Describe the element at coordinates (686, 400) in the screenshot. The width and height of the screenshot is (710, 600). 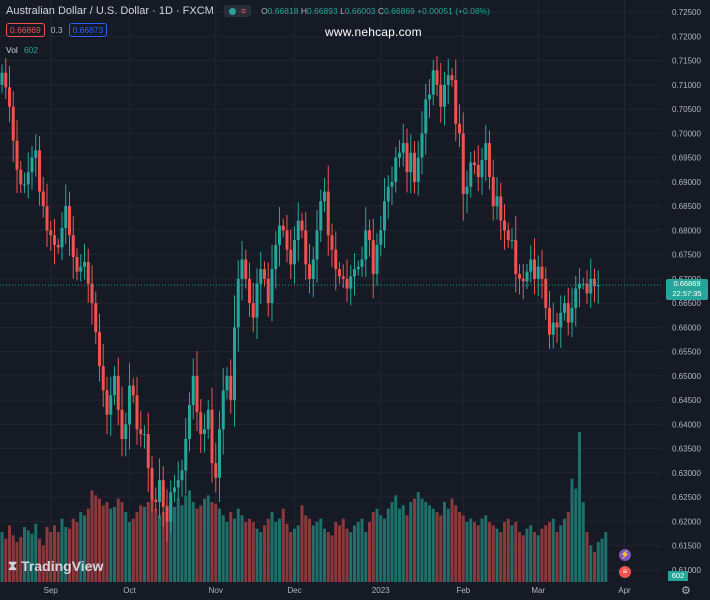
I see `price-tick-label: 0.64500` at that location.